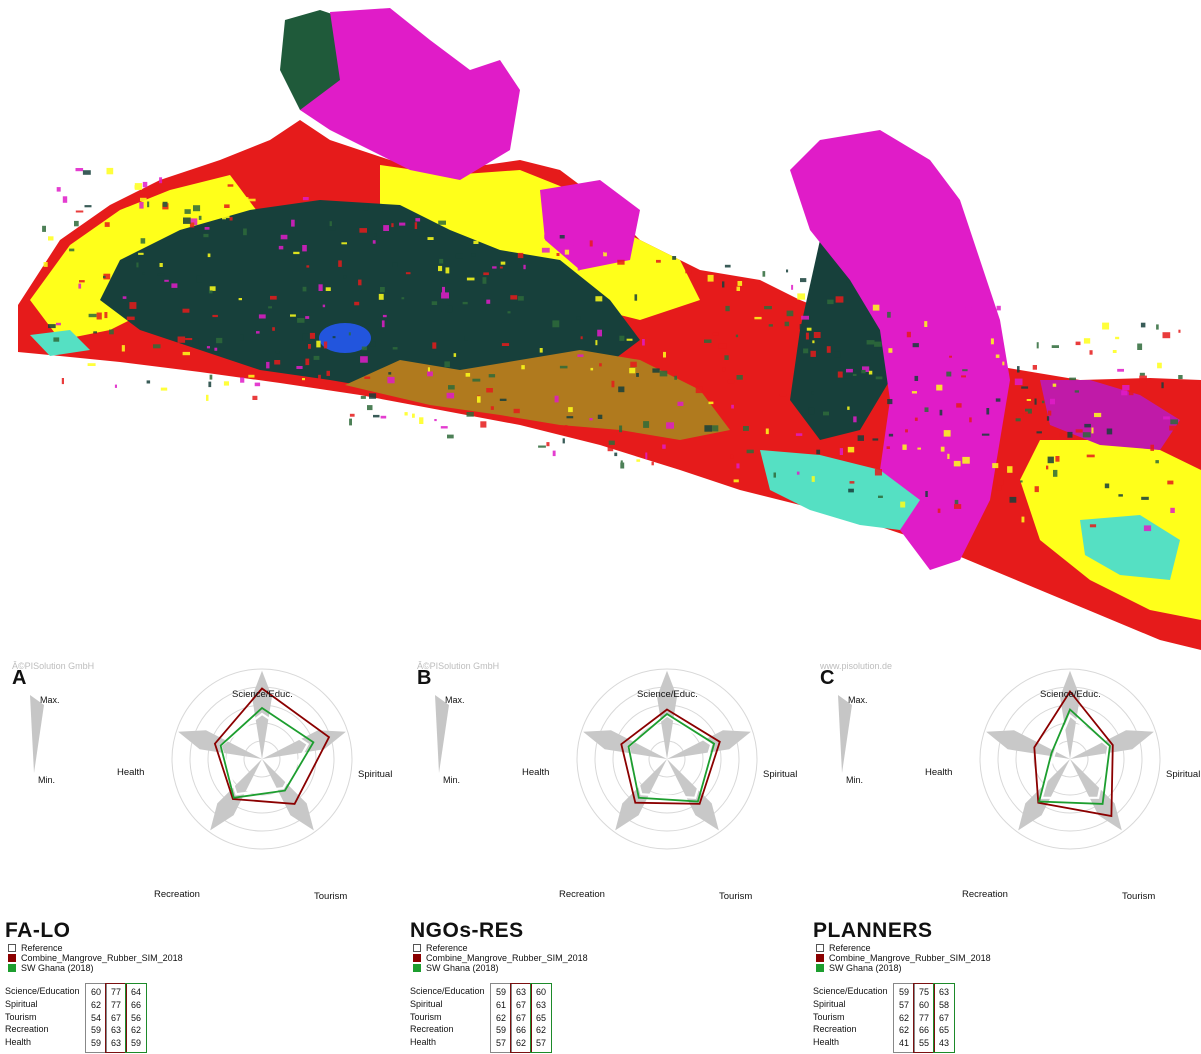 This screenshot has width=1201, height=1054. What do you see at coordinates (670, 756) in the screenshot?
I see `series-combine` at bounding box center [670, 756].